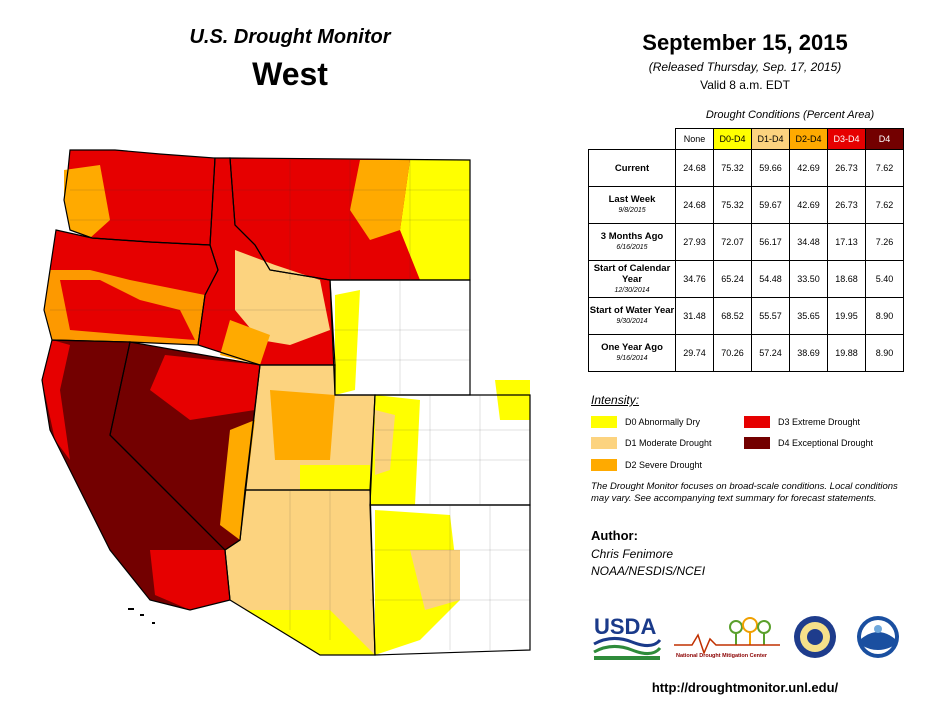 This screenshot has width=928, height=717. Describe the element at coordinates (632, 273) in the screenshot. I see `row-label-text: Start of Calendar Year` at that location.